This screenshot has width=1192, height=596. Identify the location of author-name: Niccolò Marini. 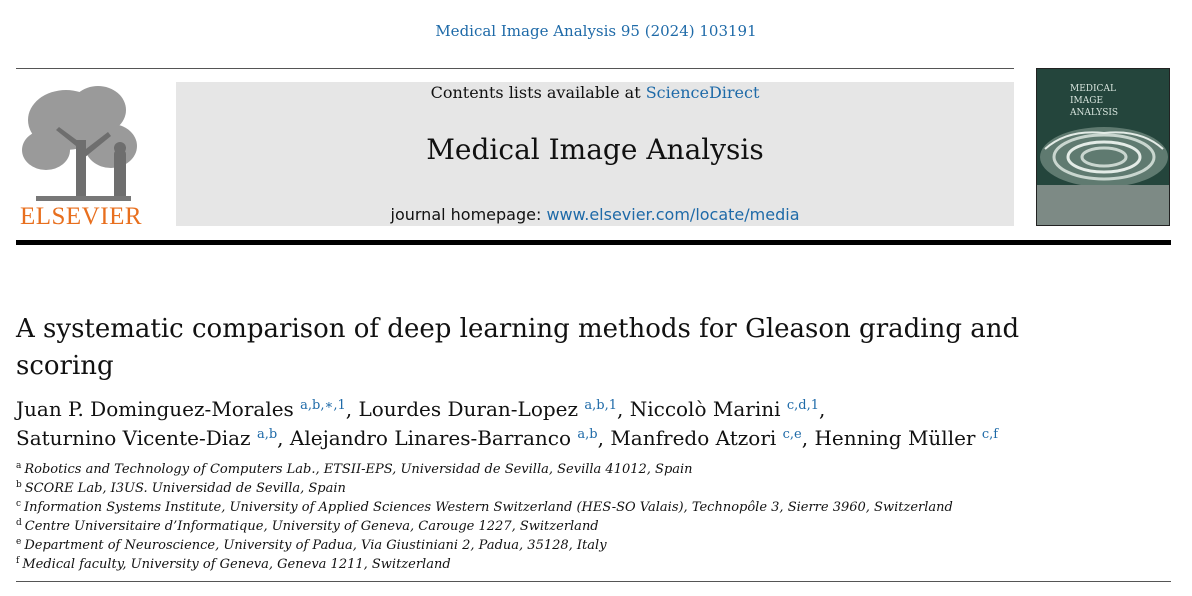
(705, 409).